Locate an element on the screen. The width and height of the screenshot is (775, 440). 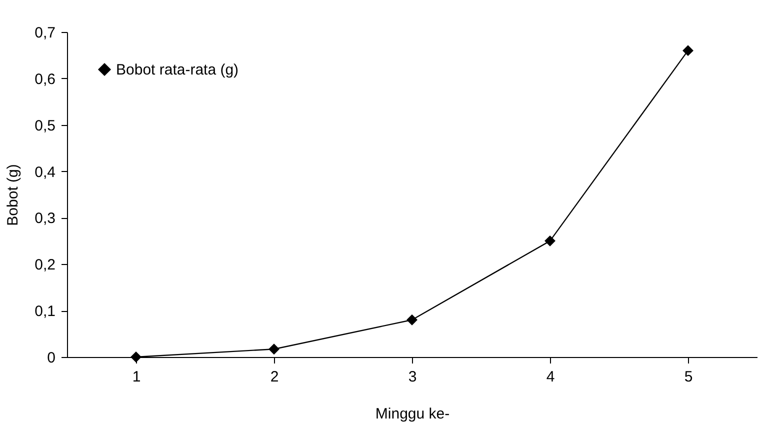
x-tick-label: 1 is located at coordinates (136, 377).